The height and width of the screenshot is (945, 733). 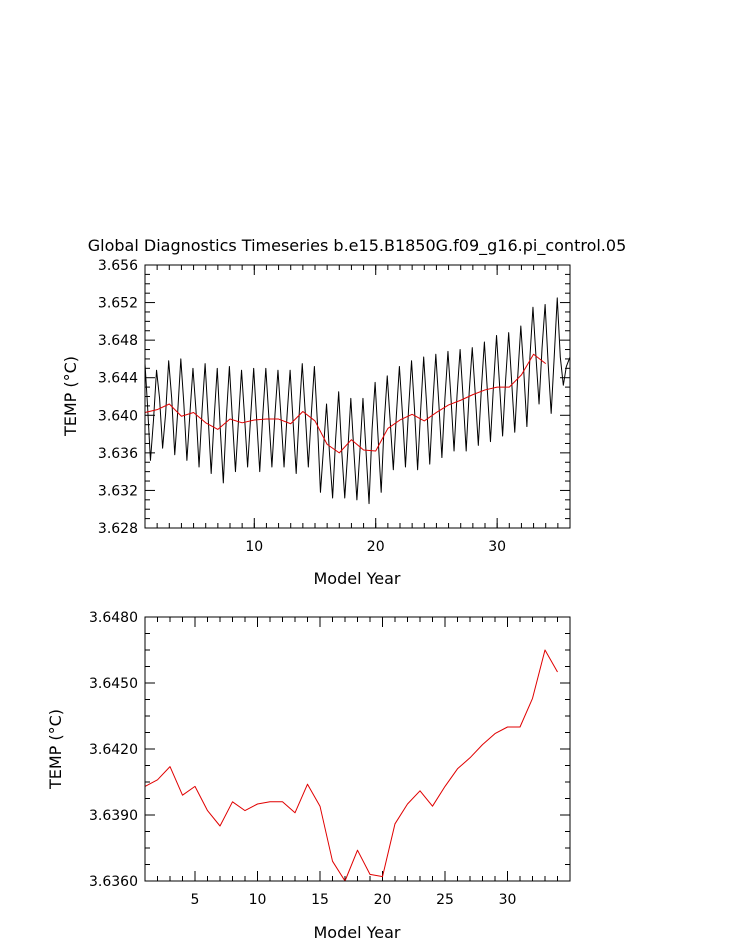 I want to click on bottom-x-tick-label: 5, so click(x=195, y=900).